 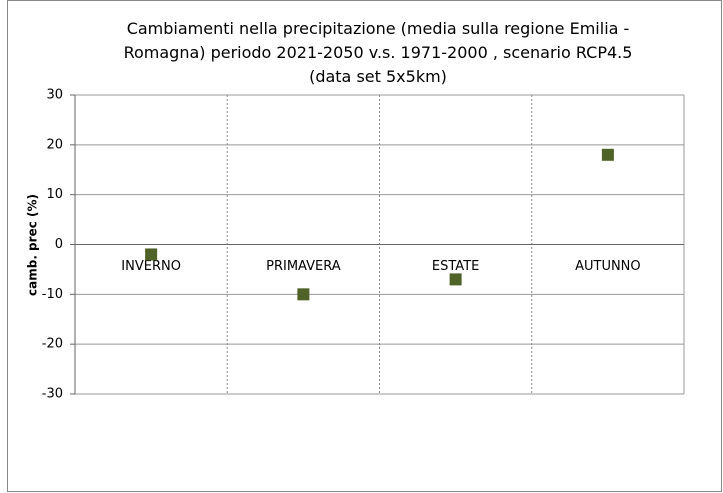 I want to click on y-tick-label: -30, so click(x=52, y=394).